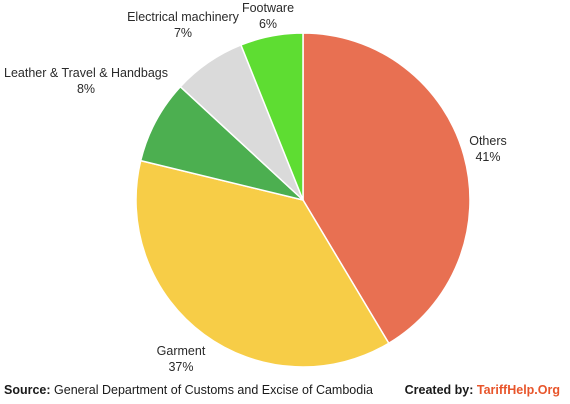 The image size is (570, 404). Describe the element at coordinates (518, 390) in the screenshot. I see `brand-link: TariffHelp.Org` at that location.